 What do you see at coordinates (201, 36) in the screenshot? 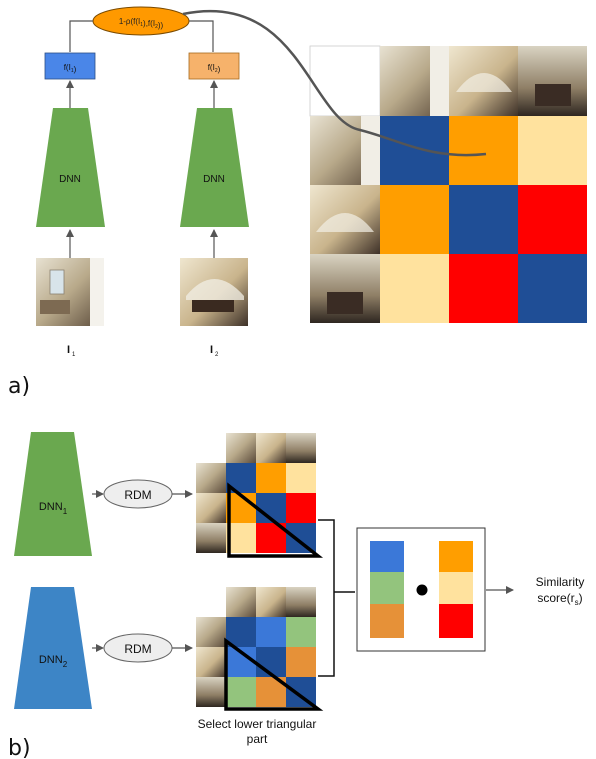
I see `connector-formula-f2` at bounding box center [201, 36].